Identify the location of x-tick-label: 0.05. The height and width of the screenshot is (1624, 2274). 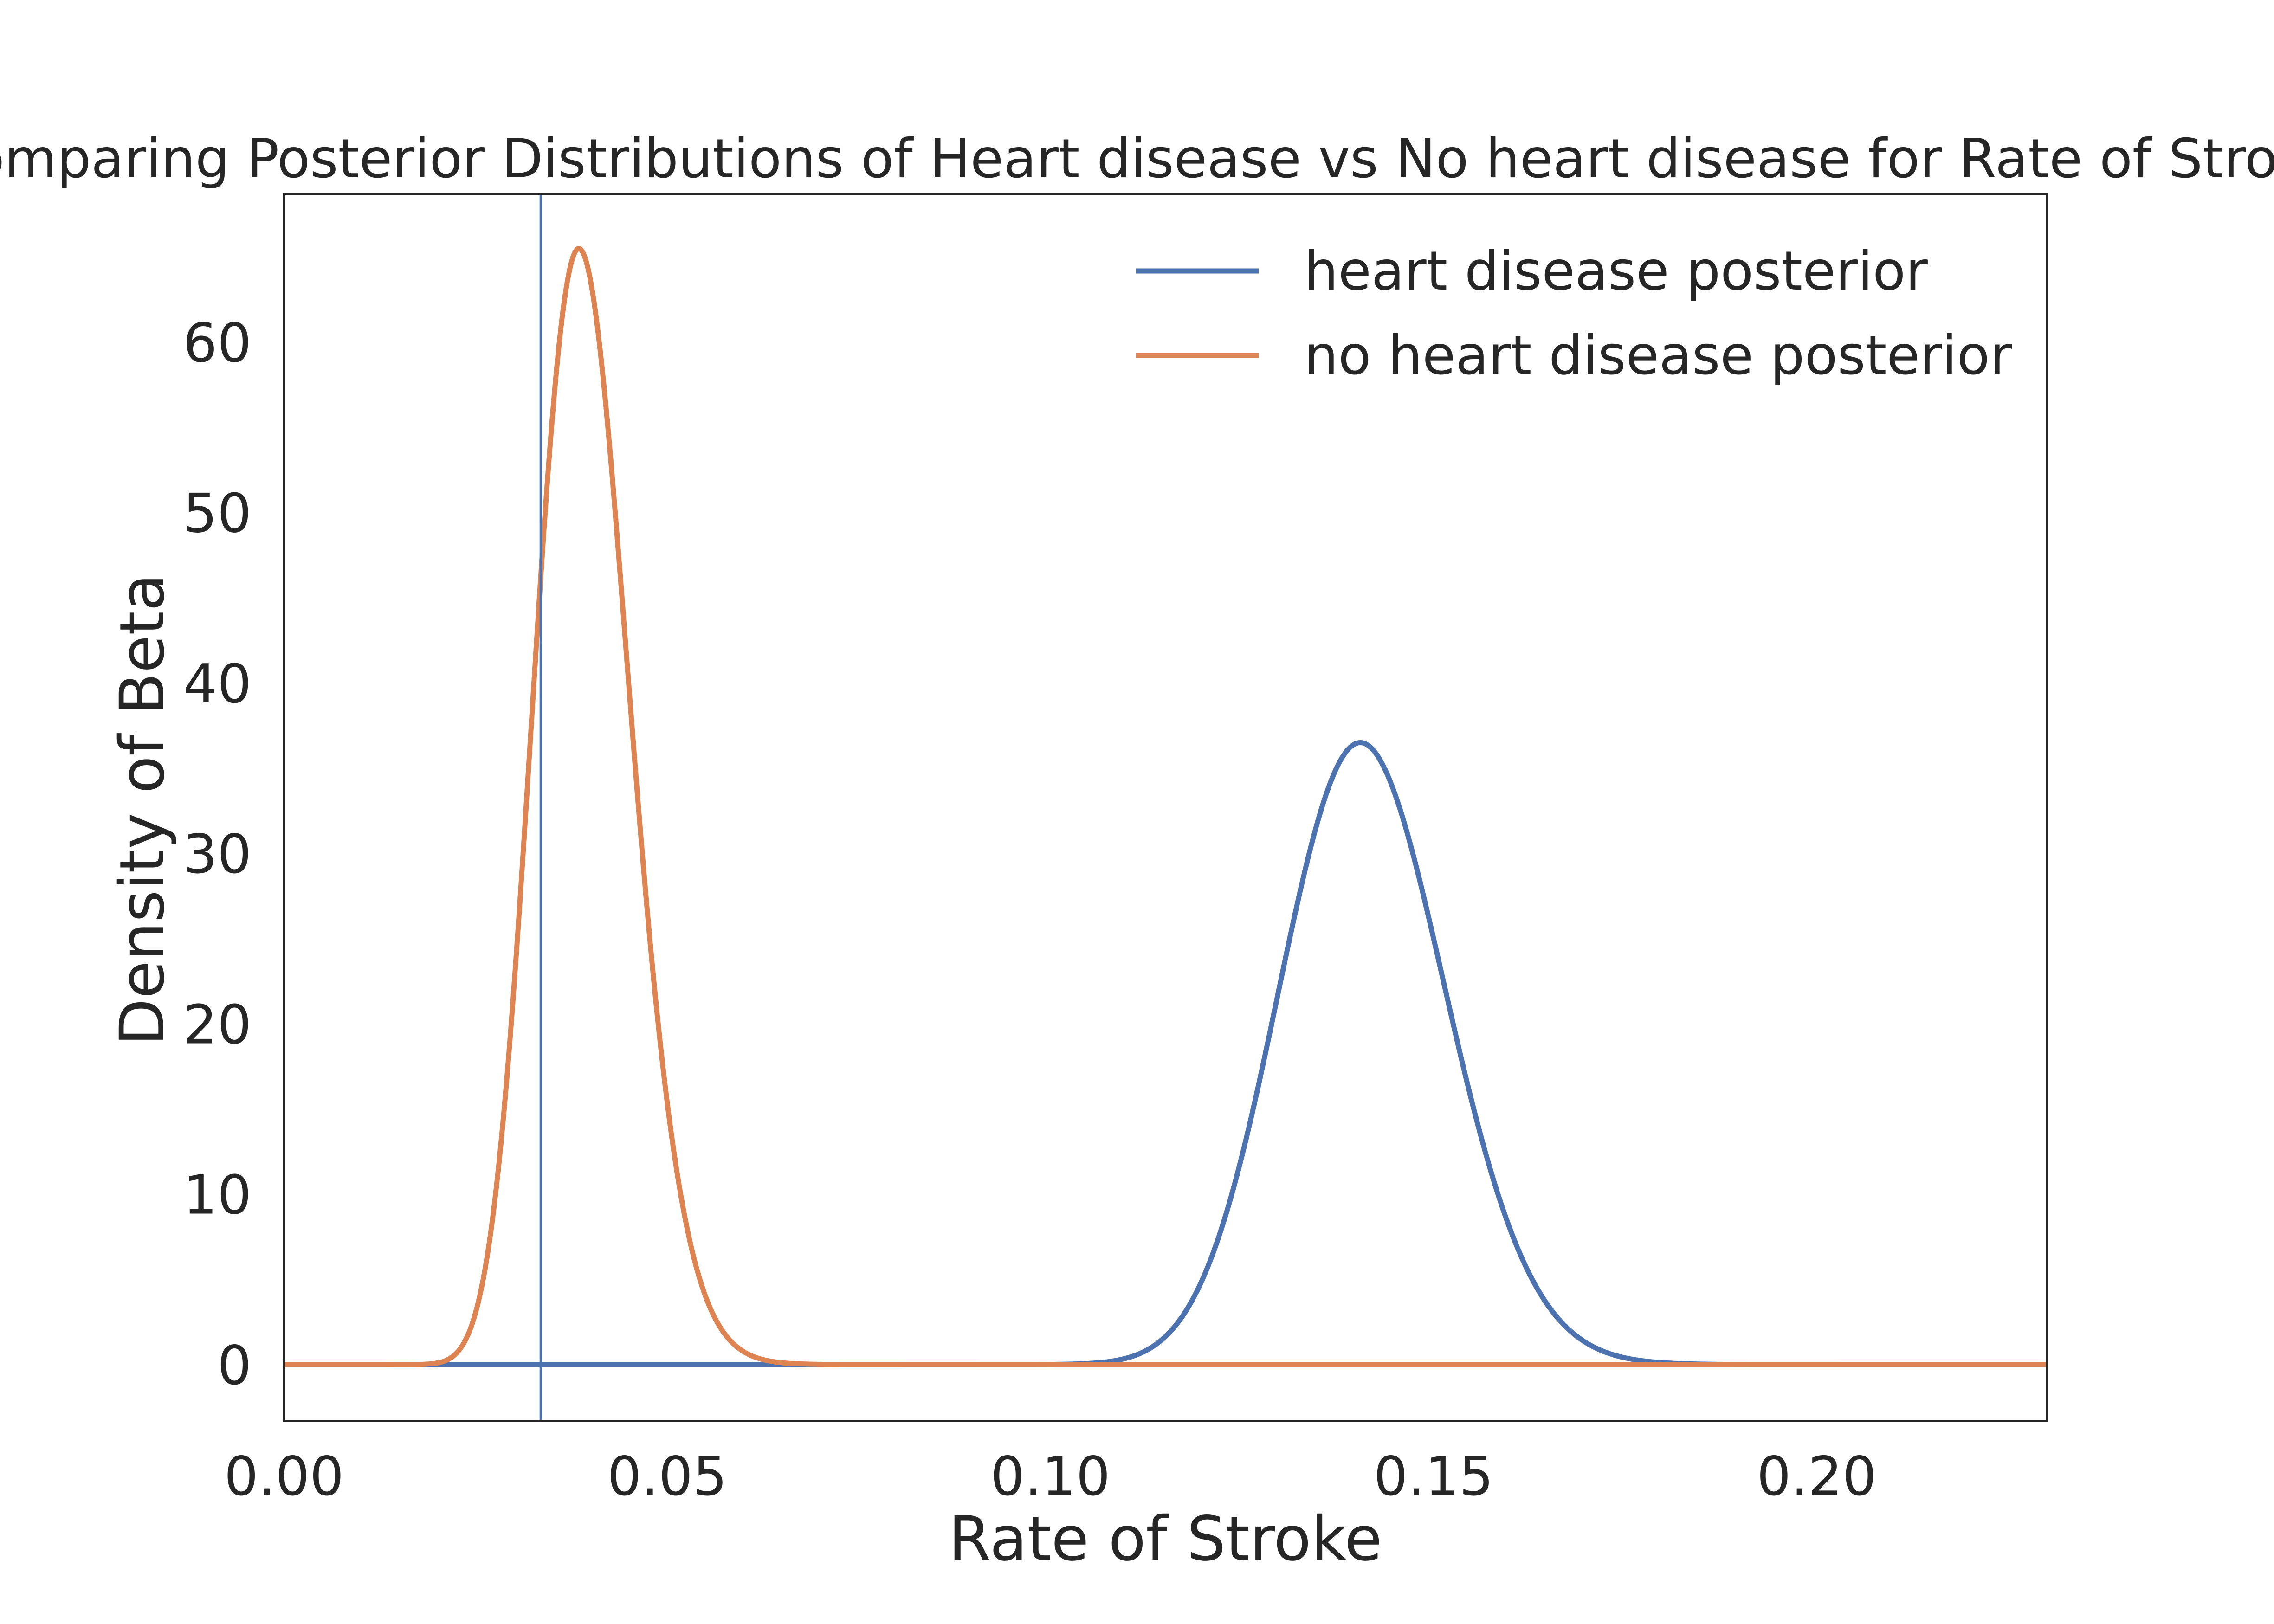
(667, 1477).